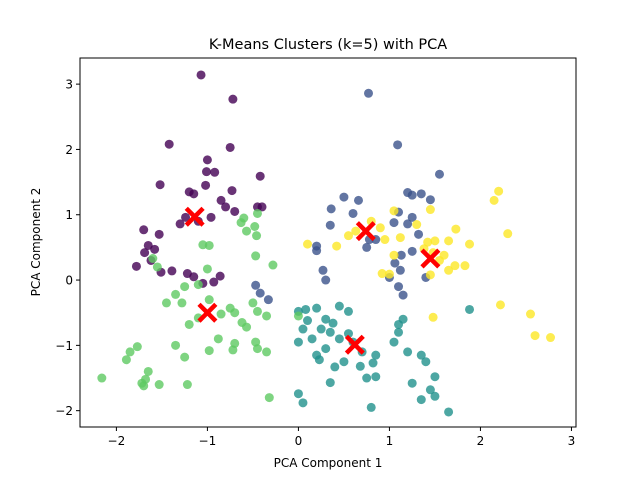 The width and height of the screenshot is (640, 480). Describe the element at coordinates (64, 346) in the screenshot. I see `y-tick-label: −1` at that location.